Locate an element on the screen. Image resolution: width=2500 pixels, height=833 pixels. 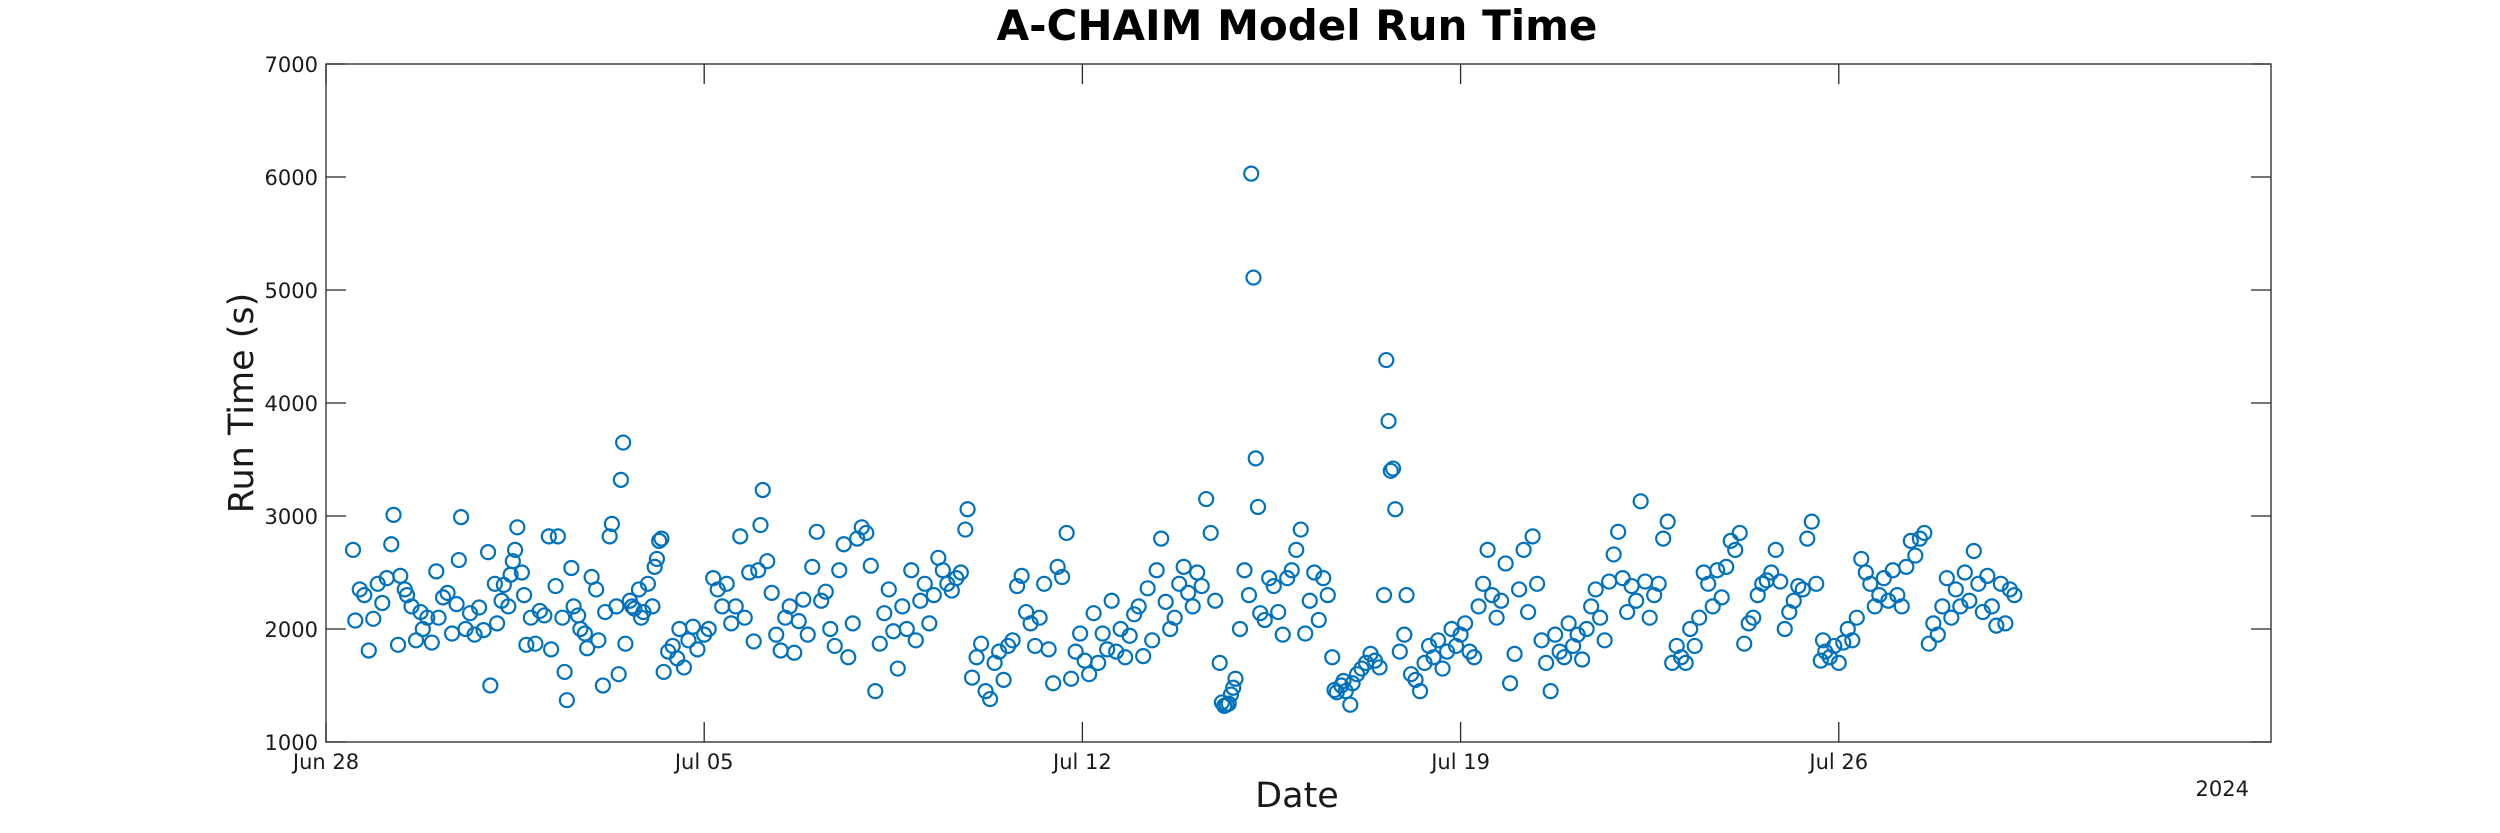
x-tick-label: Jul 12 is located at coordinates (1081, 762).